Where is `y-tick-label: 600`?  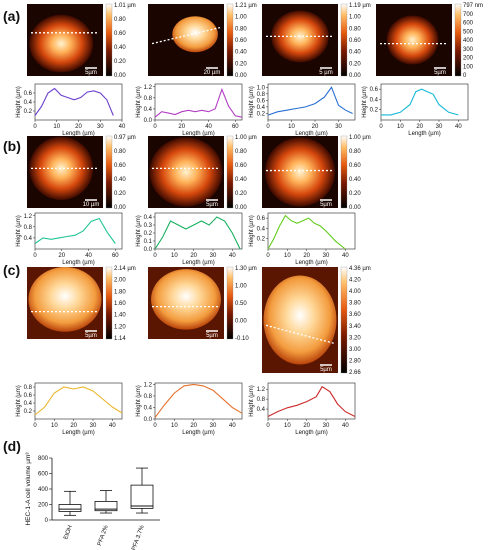 y-tick-label: 600 is located at coordinates (43, 475).